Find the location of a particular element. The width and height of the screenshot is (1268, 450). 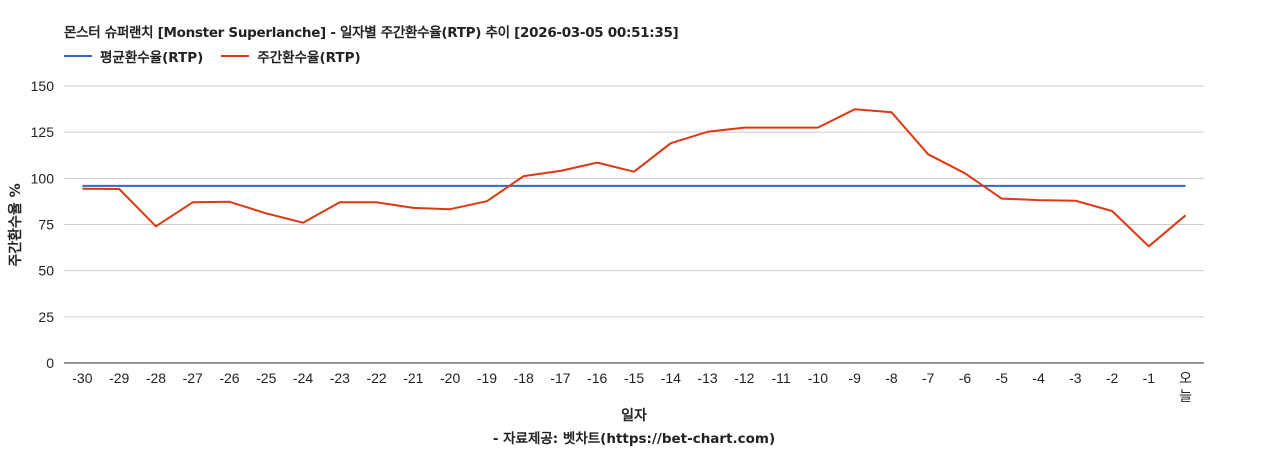

x-tick-label: -30 is located at coordinates (82, 378).